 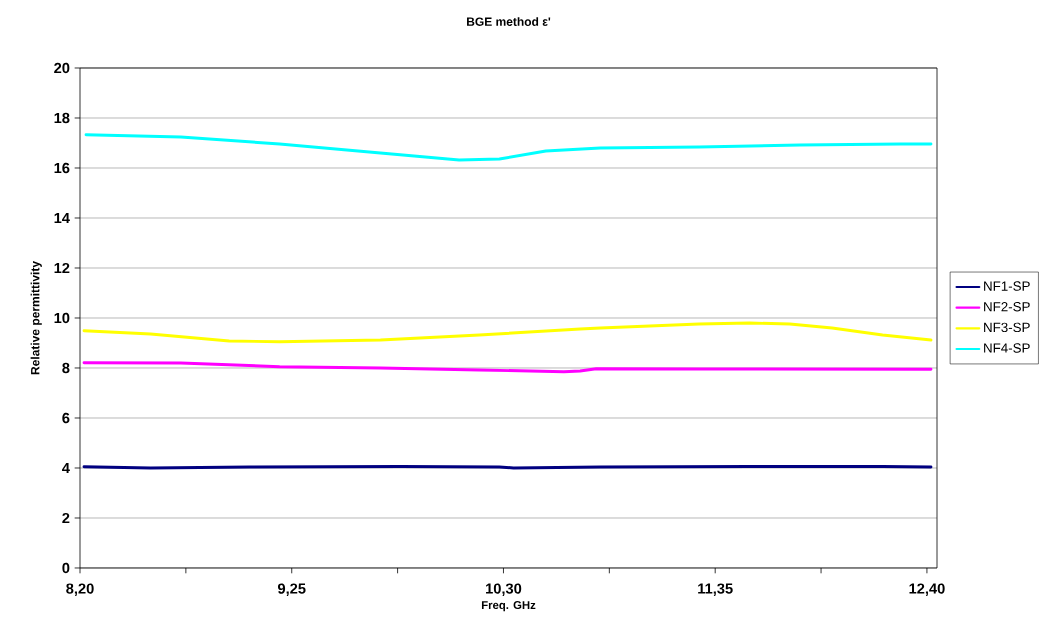 I want to click on x-tick-label: 12,40, so click(x=927, y=589).